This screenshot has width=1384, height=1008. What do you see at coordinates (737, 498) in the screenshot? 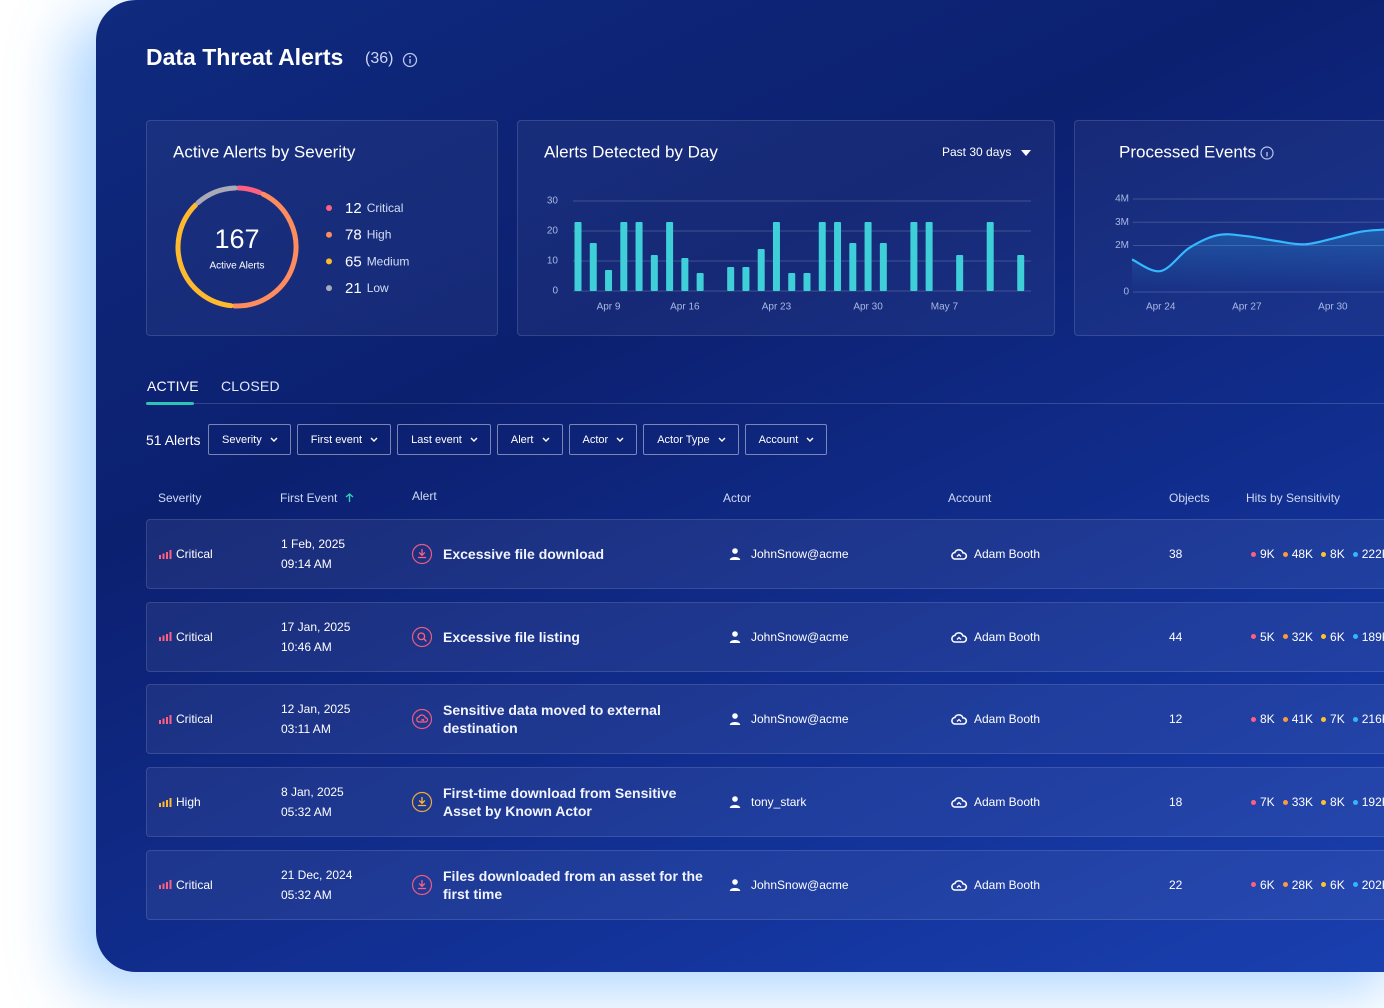
I see `column-header: Actor` at bounding box center [737, 498].